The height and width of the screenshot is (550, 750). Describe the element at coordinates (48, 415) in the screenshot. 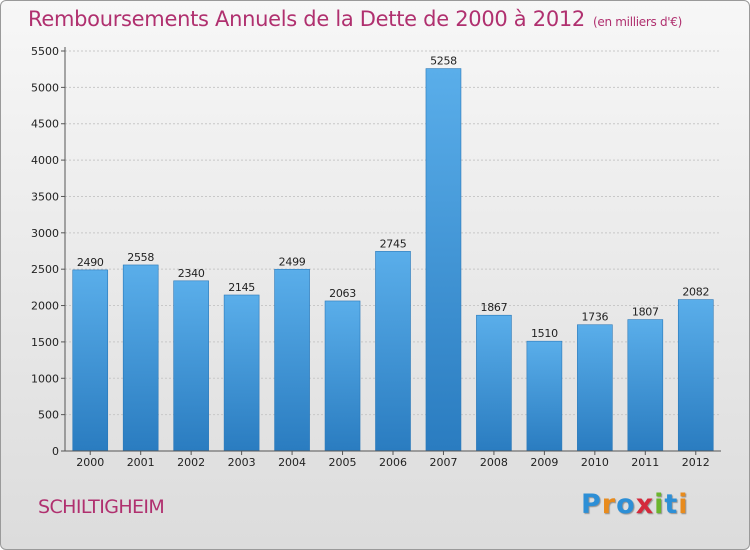

I see `y-tick-label: 500` at that location.